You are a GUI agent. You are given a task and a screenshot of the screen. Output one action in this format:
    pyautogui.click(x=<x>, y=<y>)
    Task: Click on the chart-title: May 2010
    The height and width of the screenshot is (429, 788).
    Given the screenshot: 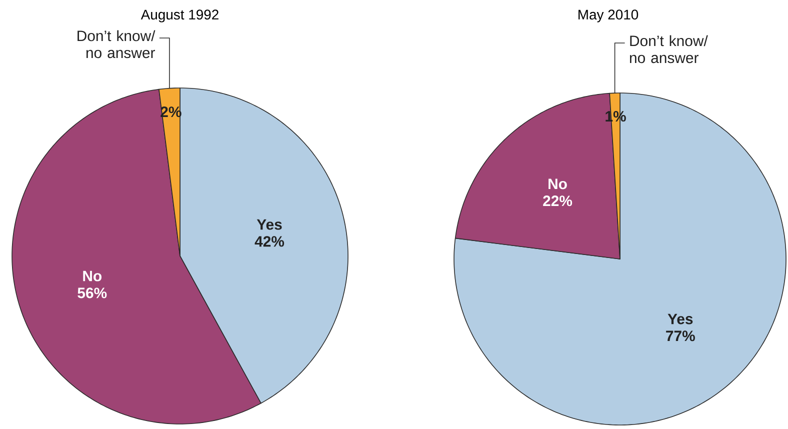 What is the action you would take?
    pyautogui.click(x=608, y=16)
    